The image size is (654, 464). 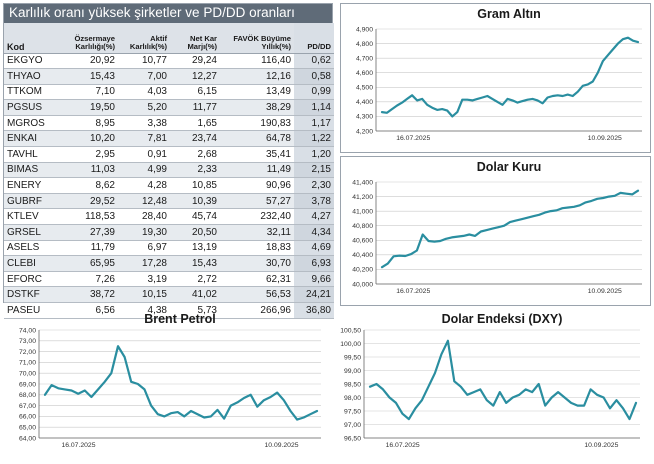 What do you see at coordinates (257, 185) in the screenshot?
I see `table-cell: 90,96` at bounding box center [257, 185].